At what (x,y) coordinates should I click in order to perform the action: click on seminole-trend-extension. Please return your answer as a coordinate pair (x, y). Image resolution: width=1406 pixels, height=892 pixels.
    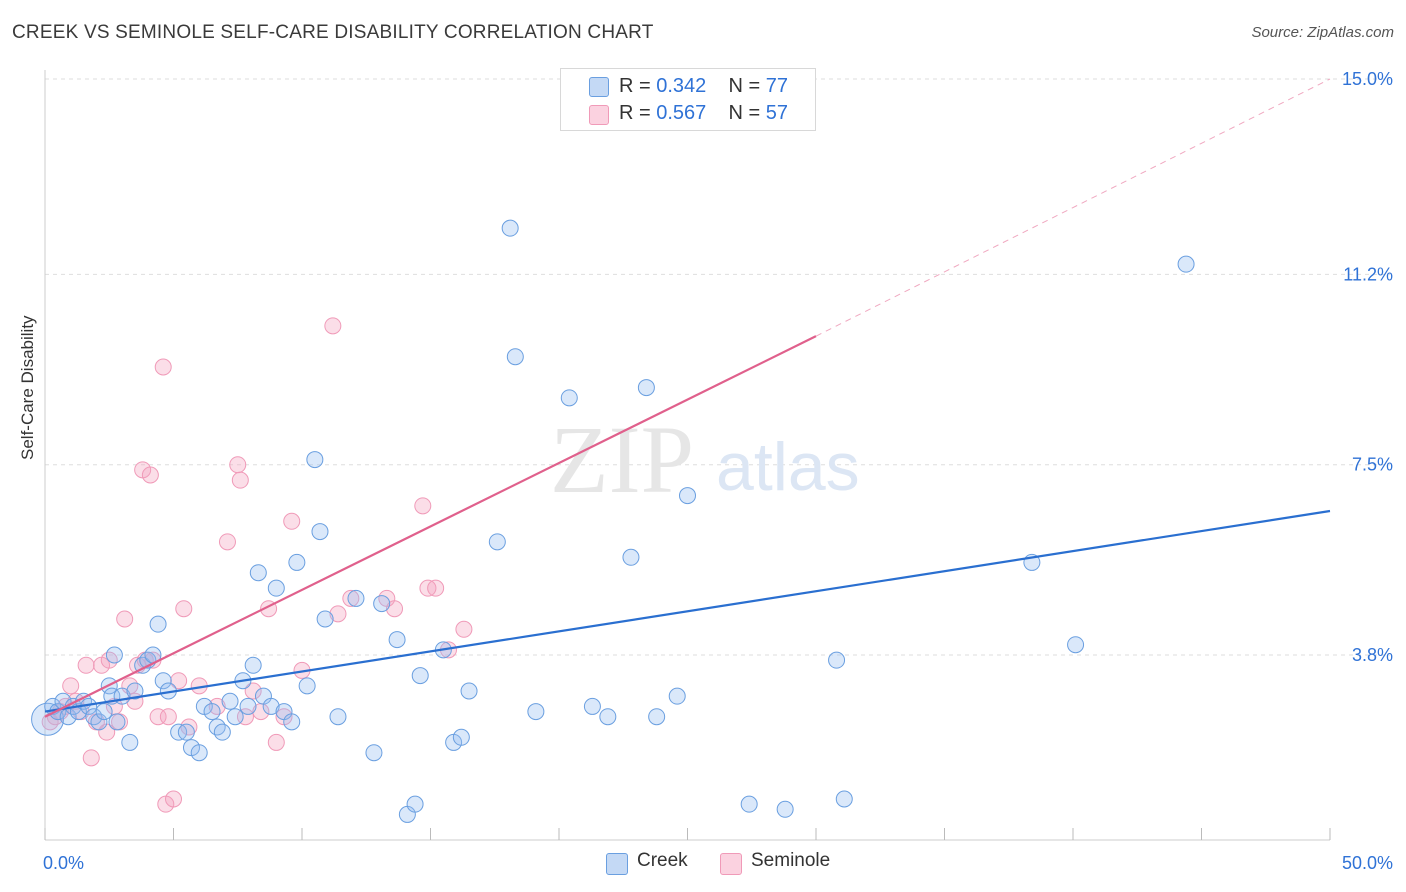
    Looking at the image, I should click on (1073, 207).